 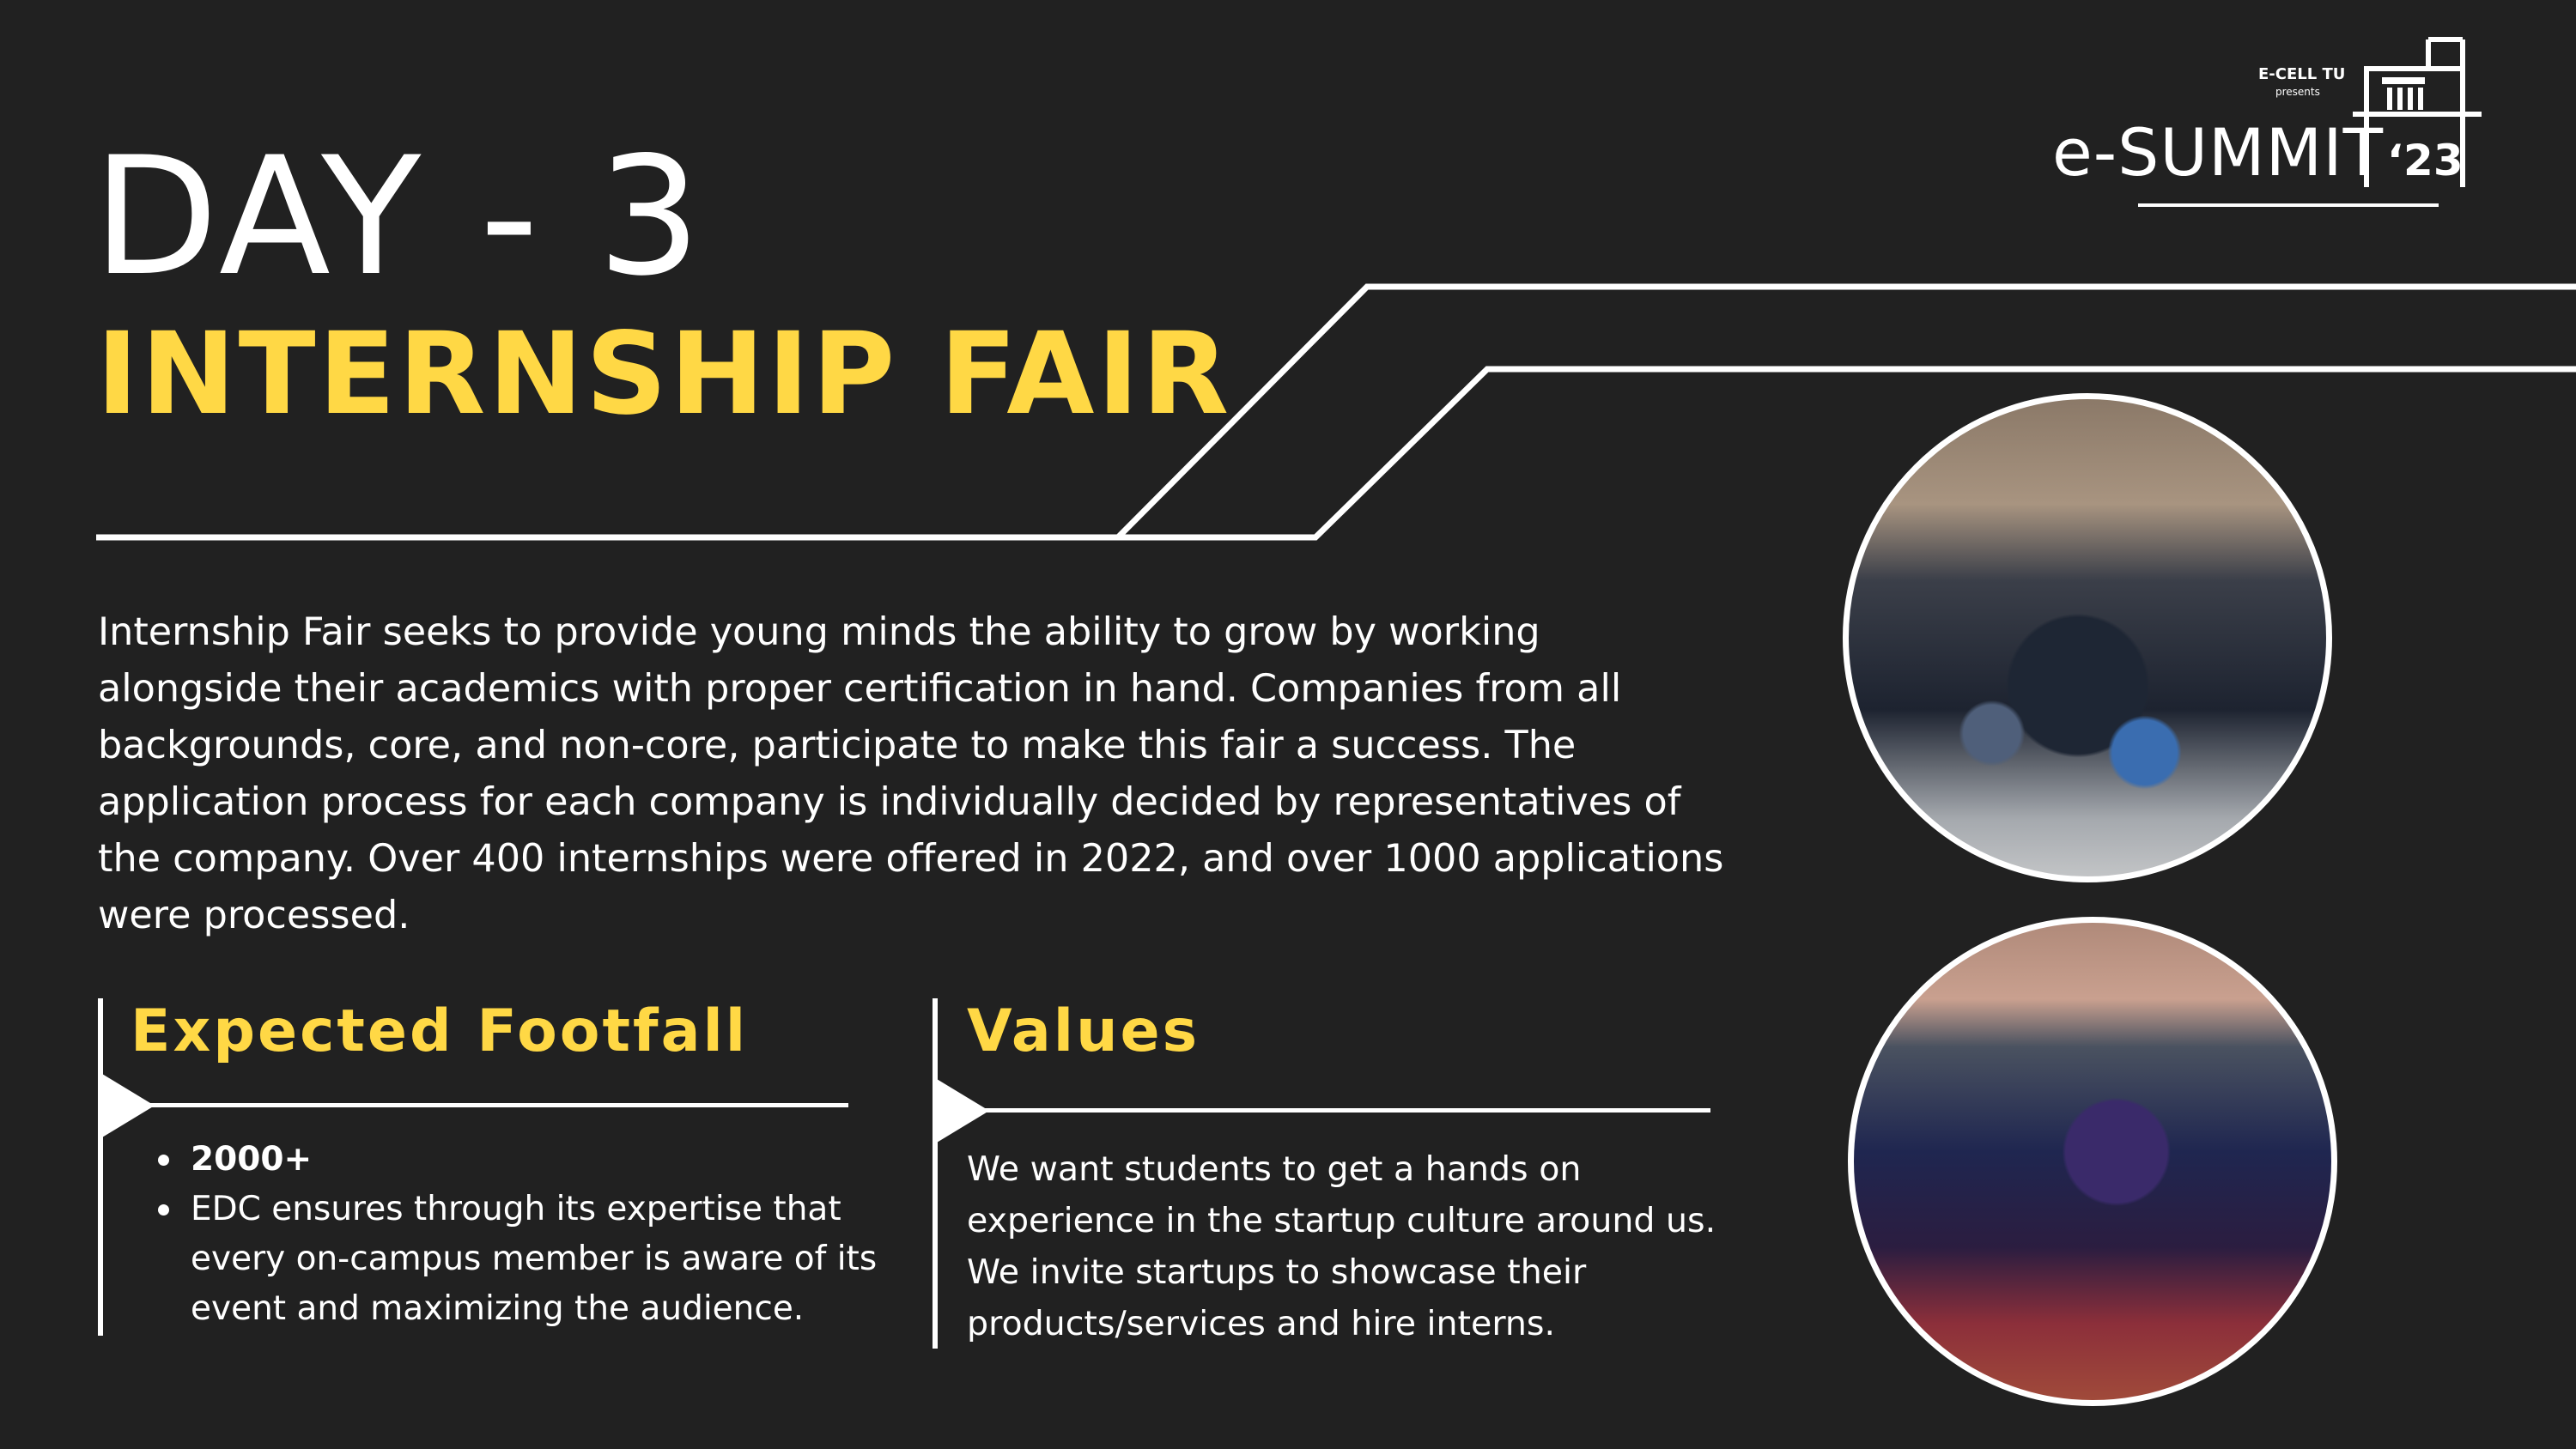 What do you see at coordinates (127, 1105) in the screenshot?
I see `footfall-arrow-icon` at bounding box center [127, 1105].